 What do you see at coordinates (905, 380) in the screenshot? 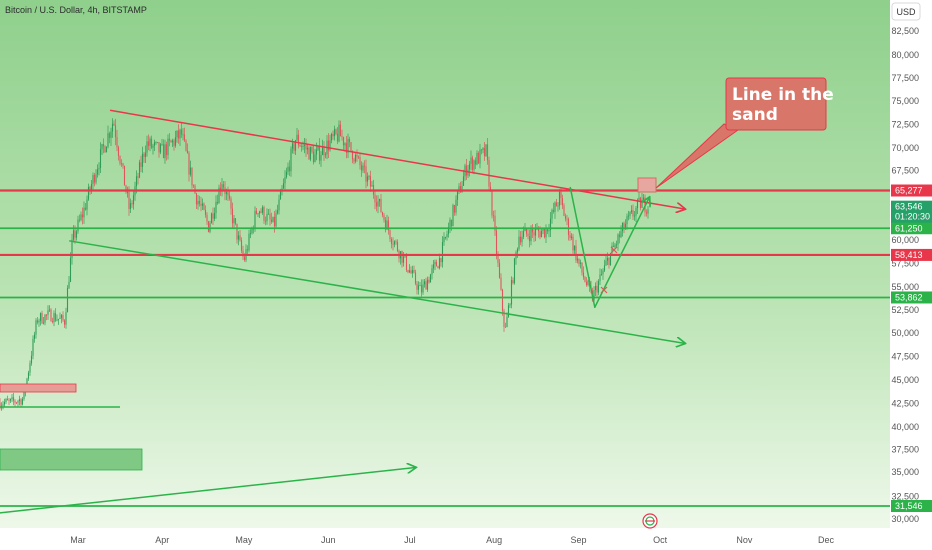
I see `y-tick-label: 45,000` at bounding box center [905, 380].